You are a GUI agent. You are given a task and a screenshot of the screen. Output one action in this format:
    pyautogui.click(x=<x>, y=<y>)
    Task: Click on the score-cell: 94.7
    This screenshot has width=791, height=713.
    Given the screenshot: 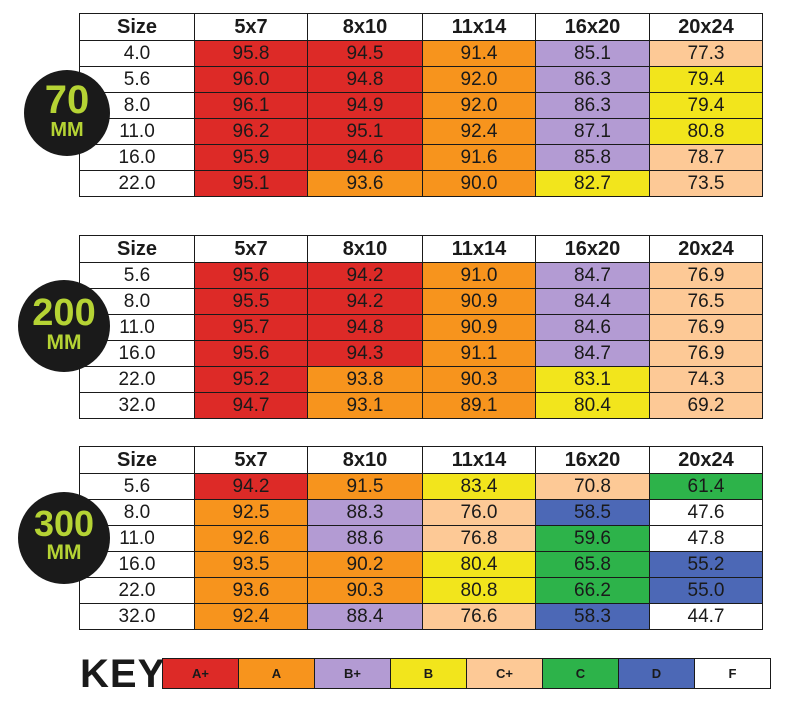 What is the action you would take?
    pyautogui.click(x=251, y=405)
    